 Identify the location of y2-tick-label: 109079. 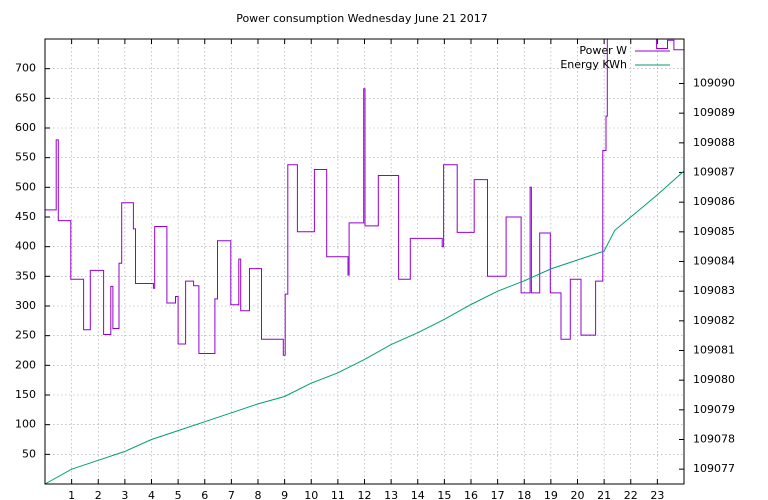
(714, 409).